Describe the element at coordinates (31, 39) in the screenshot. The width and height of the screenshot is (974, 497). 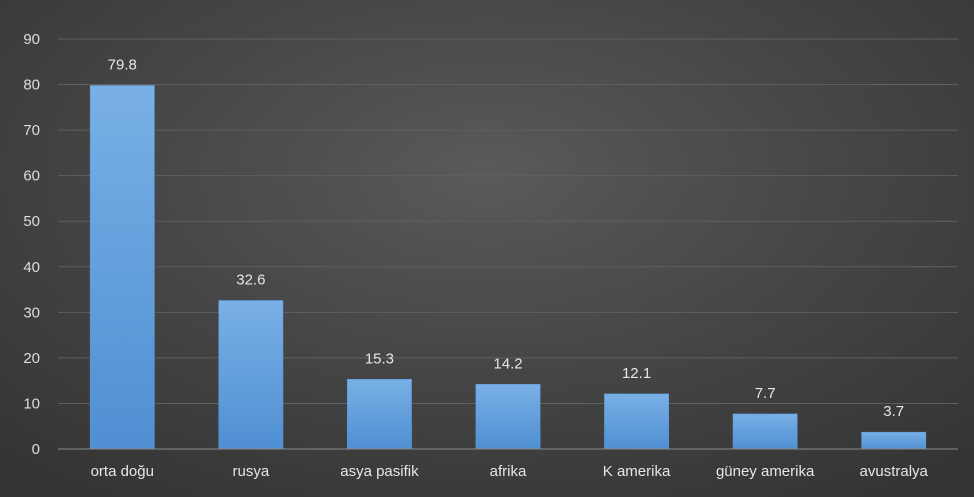
I see `y-tick-label: 90` at that location.